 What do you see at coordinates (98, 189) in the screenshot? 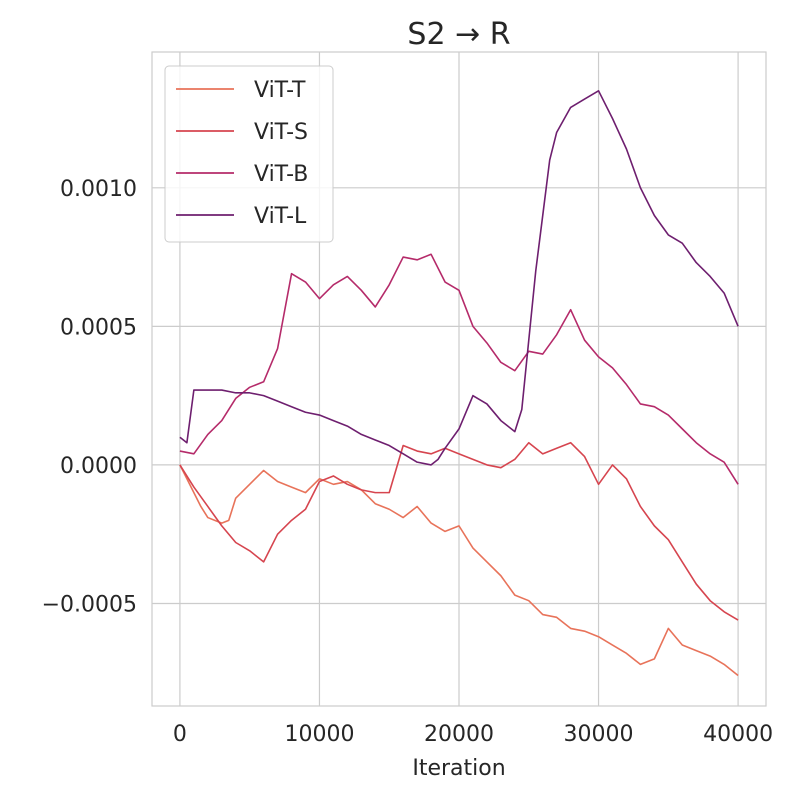
I see `y-tick-label: 0.0010` at bounding box center [98, 189].